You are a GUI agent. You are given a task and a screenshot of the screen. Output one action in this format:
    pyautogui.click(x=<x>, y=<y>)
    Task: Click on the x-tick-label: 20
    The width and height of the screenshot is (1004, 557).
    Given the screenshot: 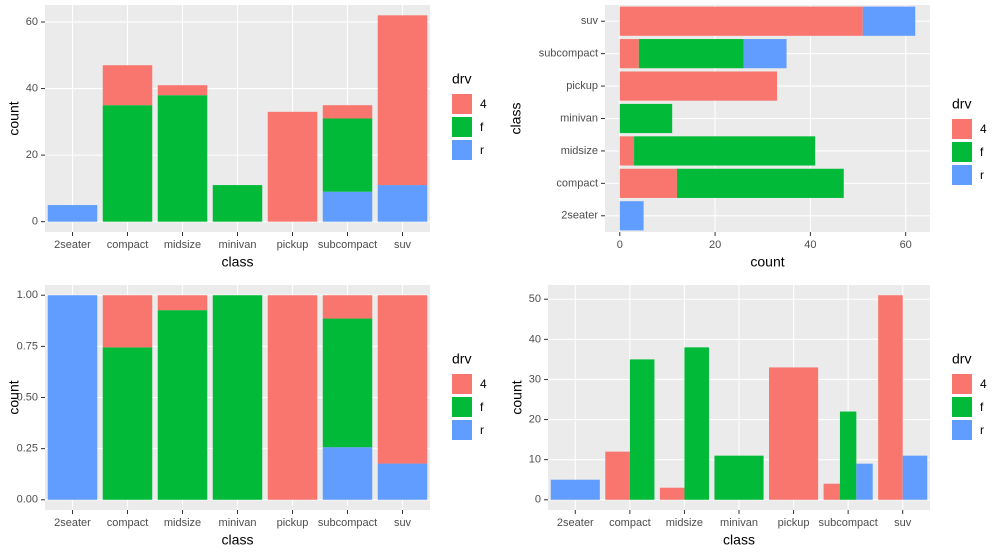 What is the action you would take?
    pyautogui.click(x=715, y=245)
    